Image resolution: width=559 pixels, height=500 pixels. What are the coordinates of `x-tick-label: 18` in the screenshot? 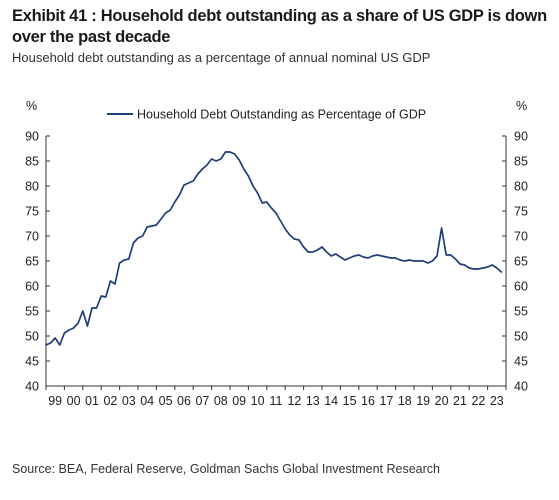 It's located at (405, 401).